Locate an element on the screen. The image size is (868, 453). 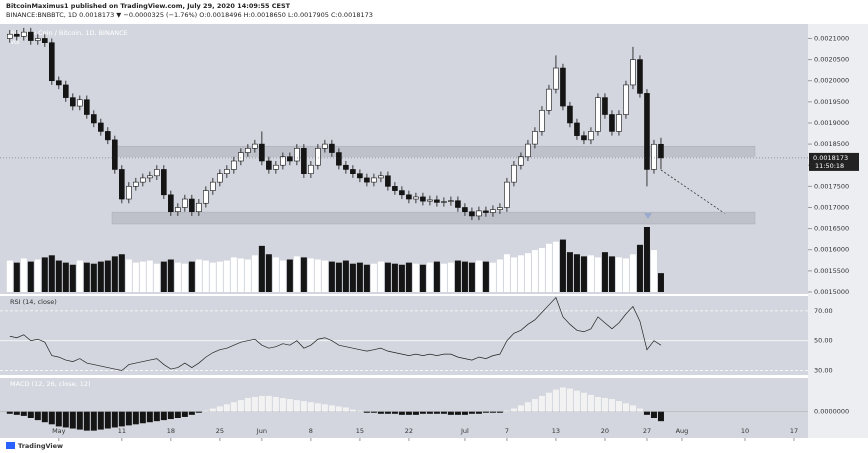
rsi-line is located at coordinates (335, 333).